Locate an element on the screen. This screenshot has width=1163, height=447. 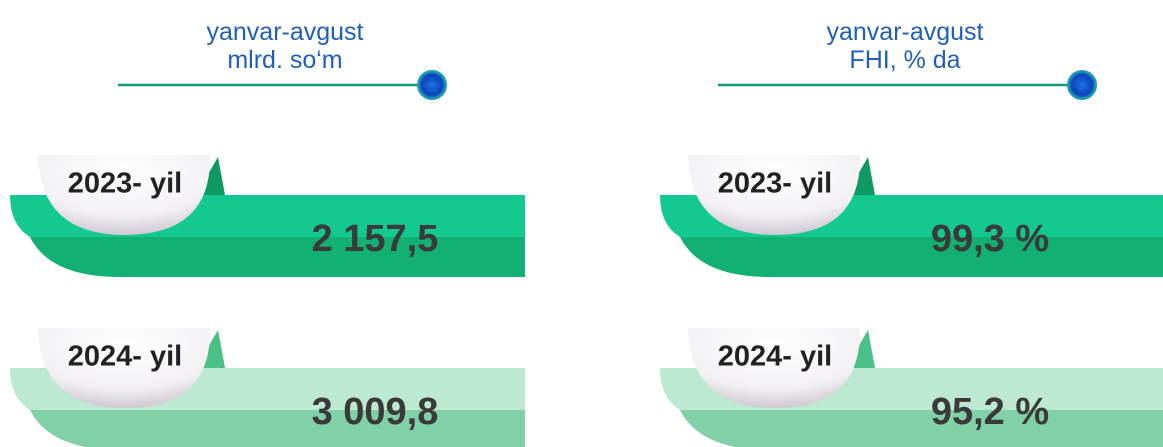
value-text: 95,2 % is located at coordinates (990, 412).